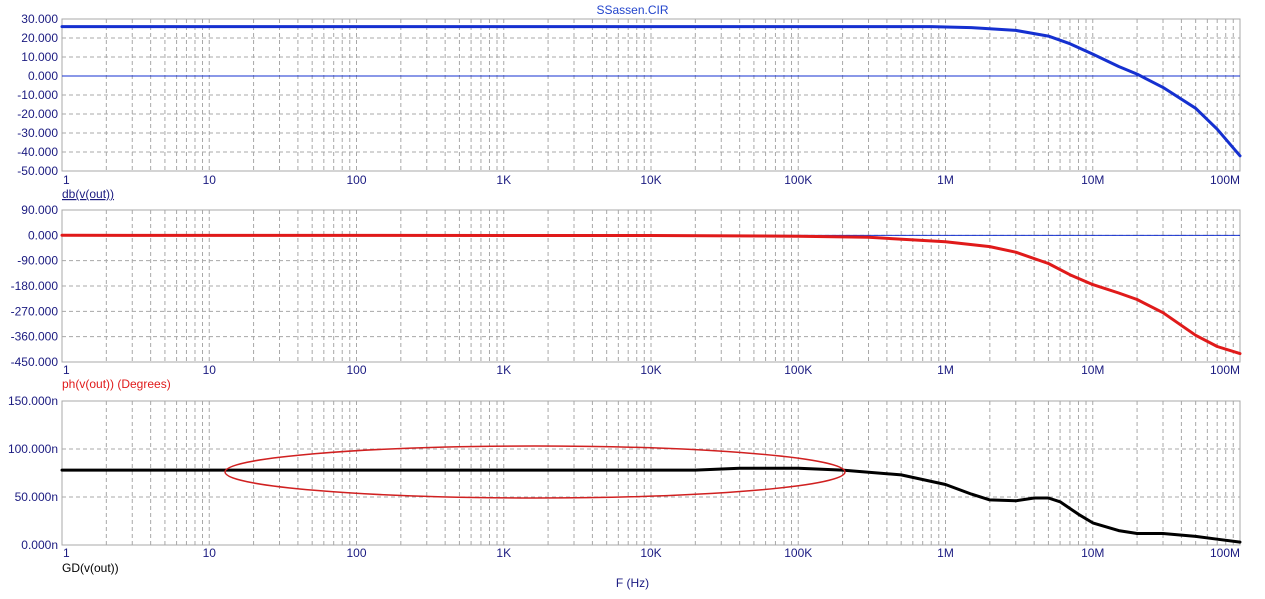 This screenshot has height=599, width=1265. I want to click on y-tick-label: 90.000, so click(39, 210).